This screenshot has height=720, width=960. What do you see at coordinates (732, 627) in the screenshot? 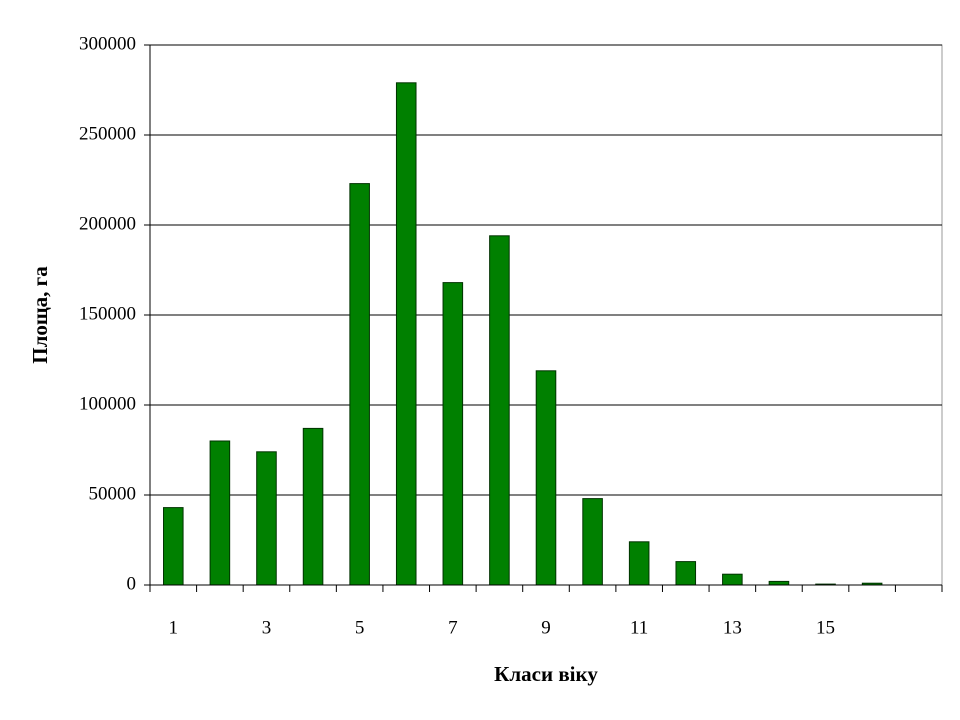
I see `x-tick-label: 13` at bounding box center [732, 627].